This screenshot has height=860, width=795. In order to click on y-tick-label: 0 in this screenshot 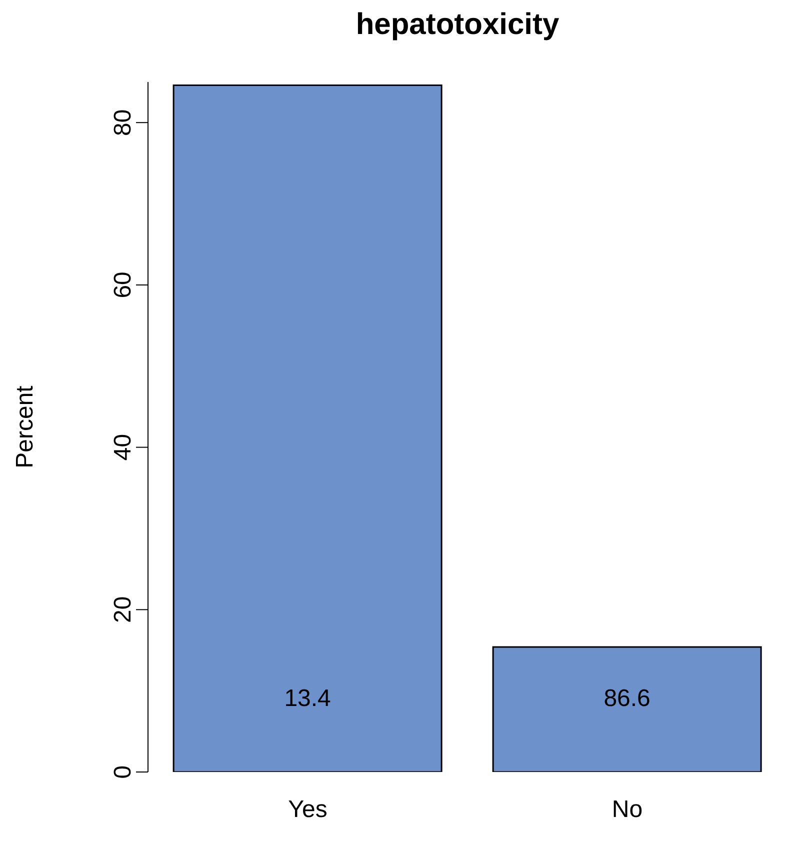, I will do `click(123, 772)`.